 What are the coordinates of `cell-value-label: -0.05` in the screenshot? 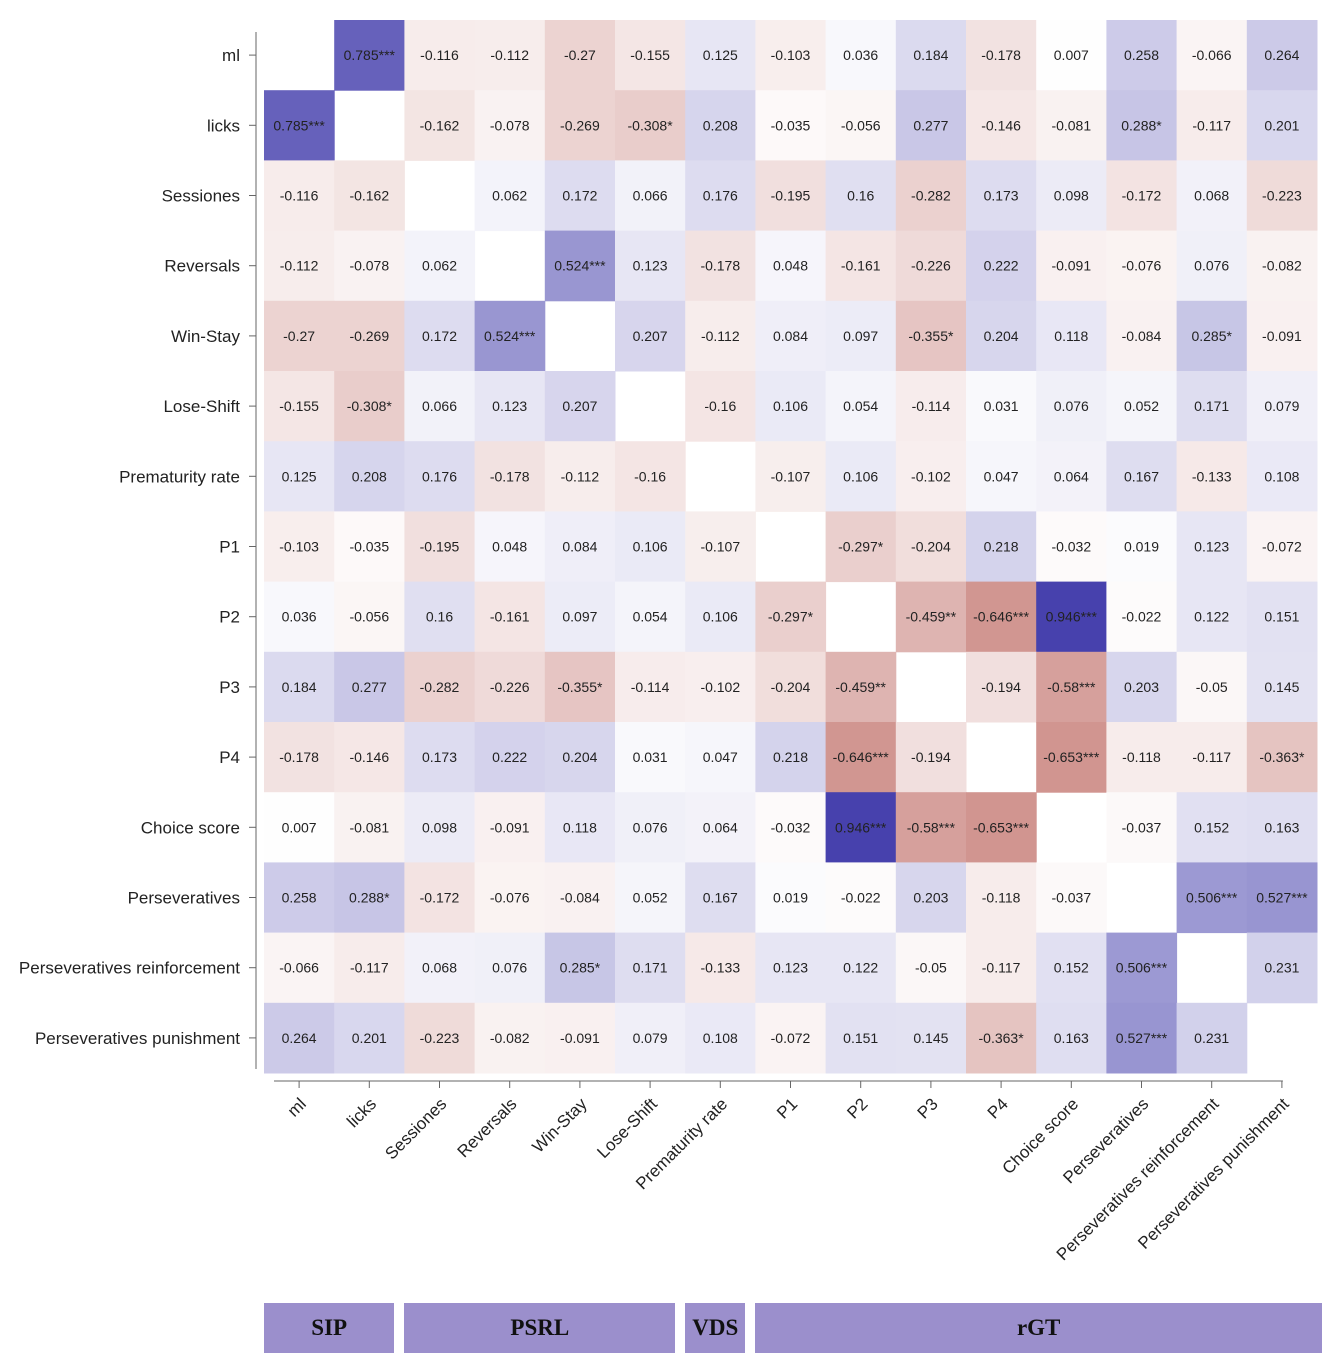 It's located at (1212, 687).